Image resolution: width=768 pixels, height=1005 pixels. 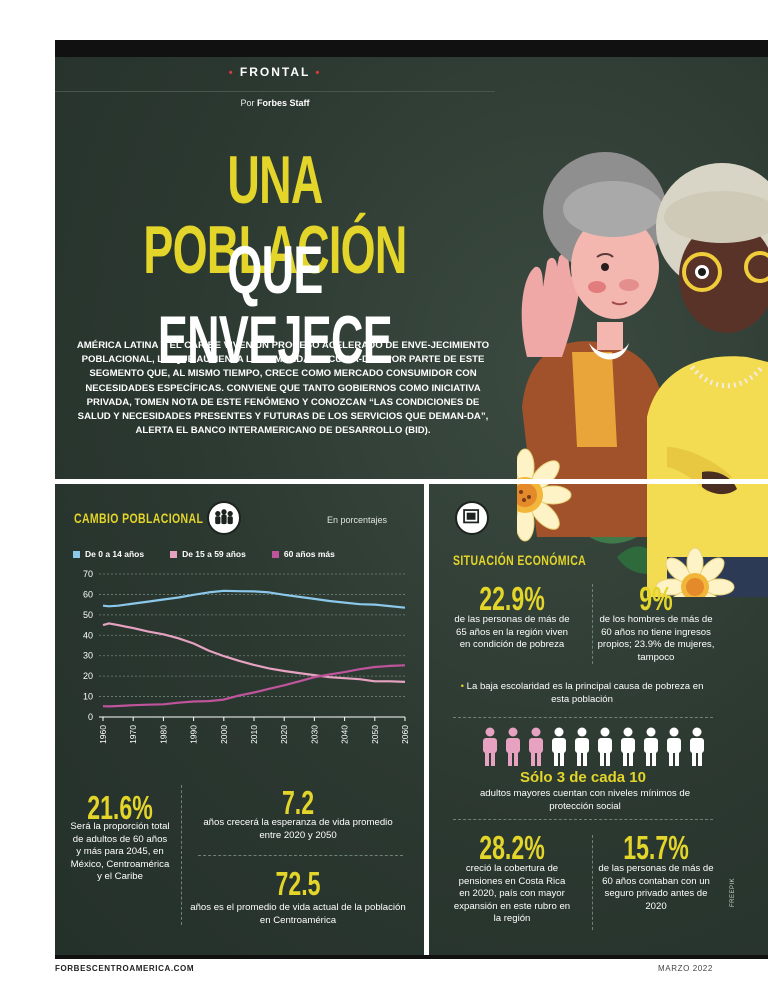 I want to click on elderly-women-illustration, so click(x=642, y=374).